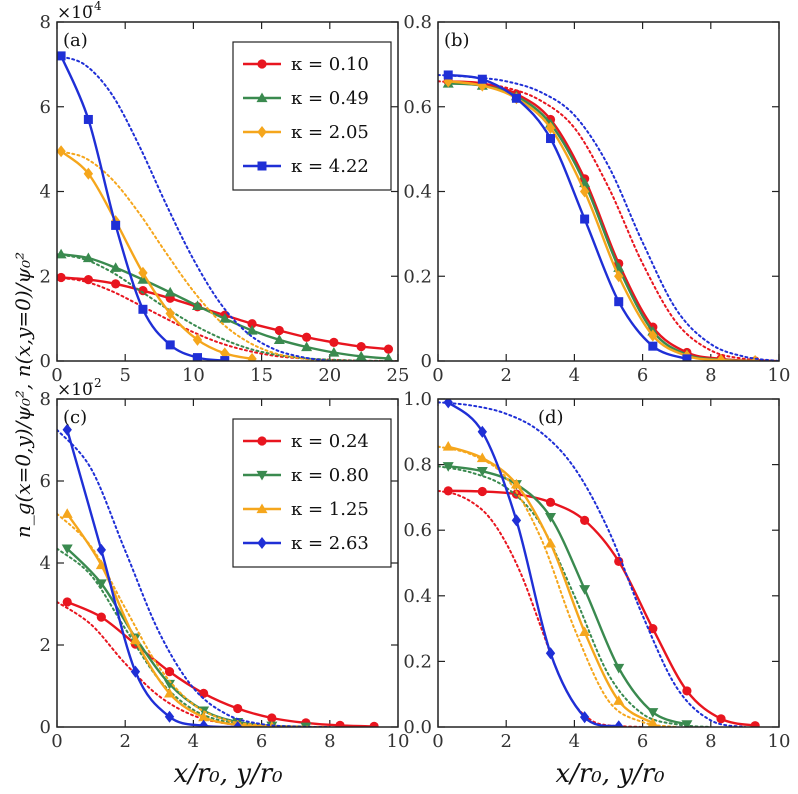 Image resolution: width=798 pixels, height=794 pixels. I want to click on y-tick-label: 0.8, so click(417, 22).